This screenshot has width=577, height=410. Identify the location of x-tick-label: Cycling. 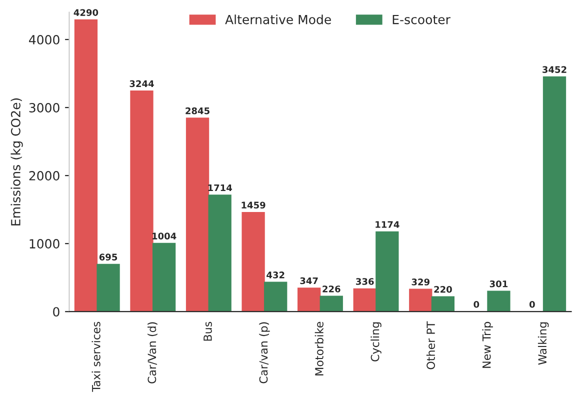
(376, 342).